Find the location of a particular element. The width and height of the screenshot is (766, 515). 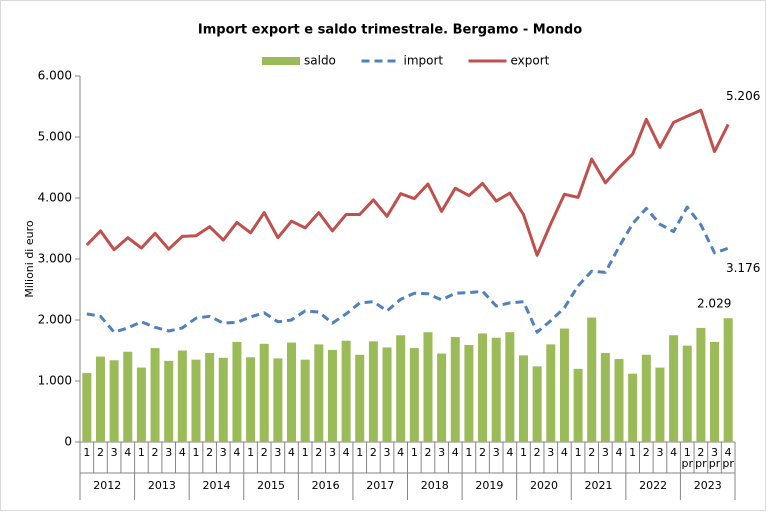

x-tick-label: 2 pr is located at coordinates (701, 458).